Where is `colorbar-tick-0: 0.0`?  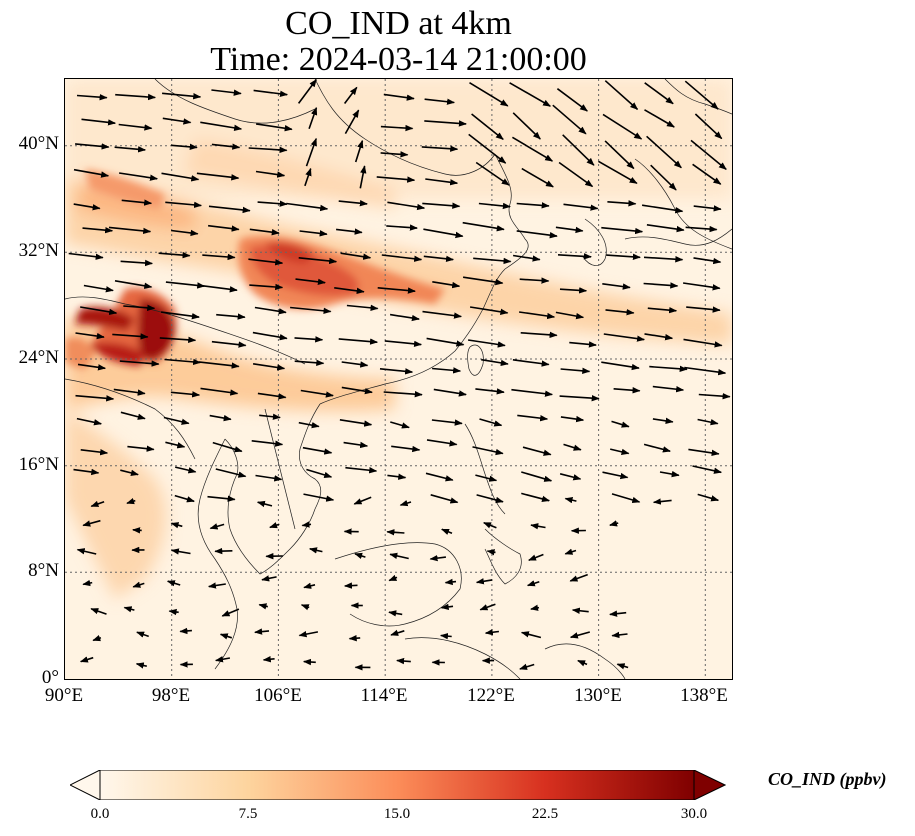
colorbar-tick-0: 0.0 is located at coordinates (100, 814).